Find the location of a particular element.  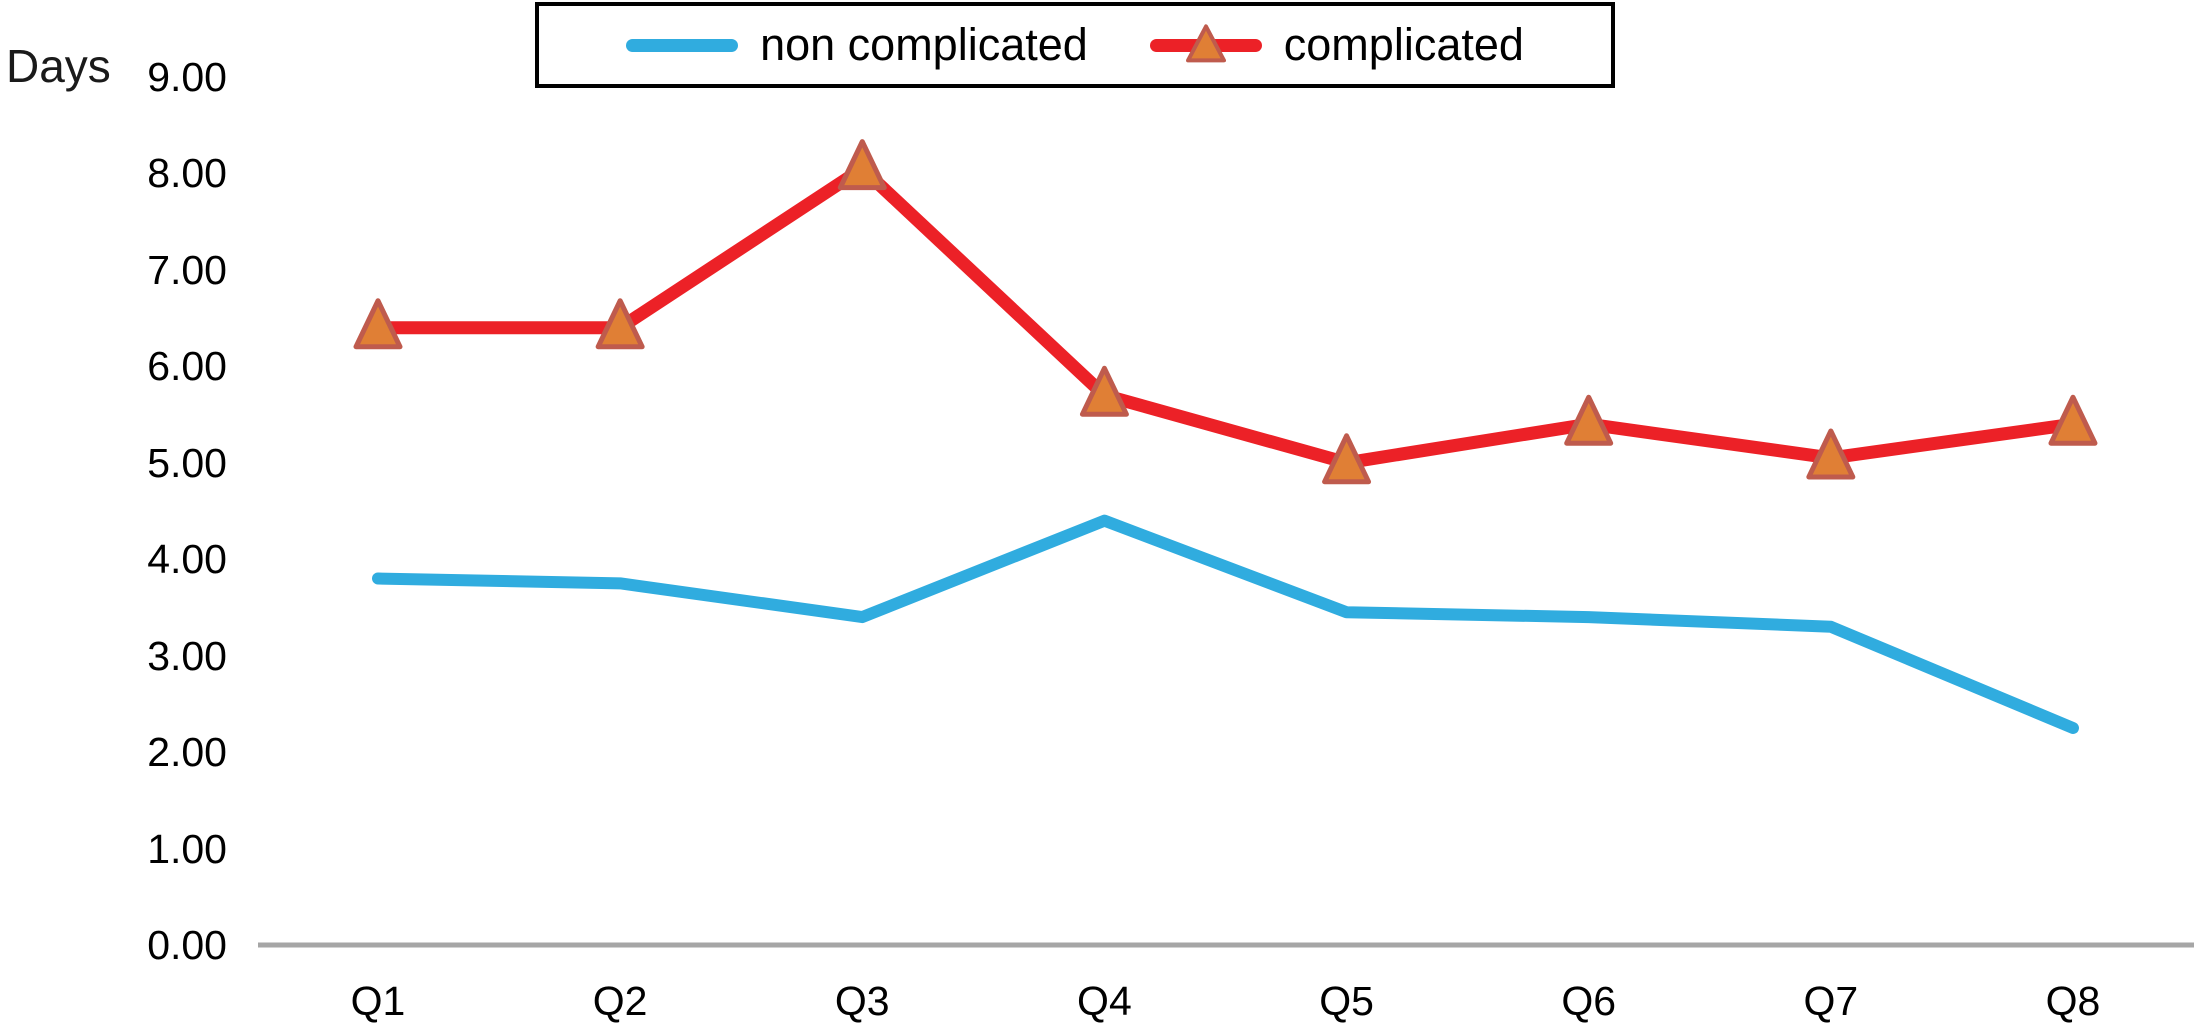

triangle-marker-Q6 is located at coordinates (1589, 420).